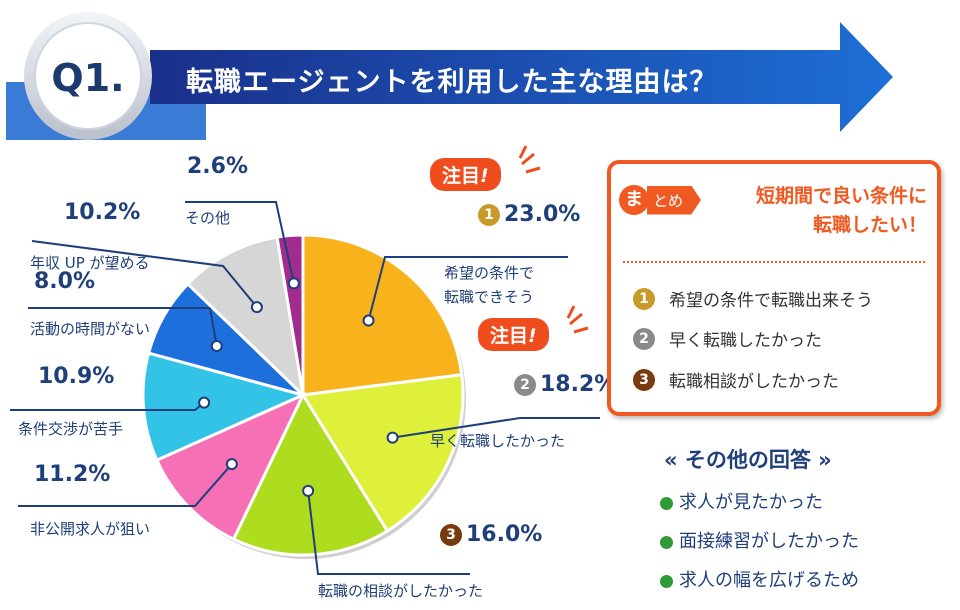 Image resolution: width=960 pixels, height=610 pixels. I want to click on slice-percentage: 10.2%, so click(102, 212).